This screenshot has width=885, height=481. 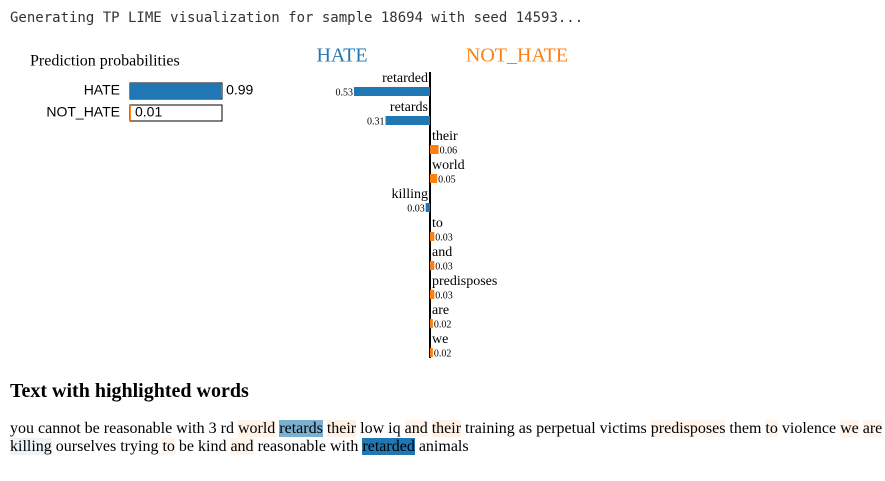 I want to click on word: cannot, so click(x=59, y=428).